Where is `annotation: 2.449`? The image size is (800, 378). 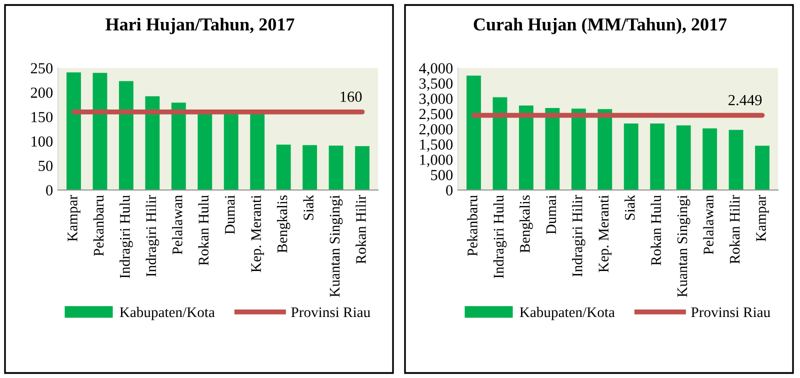 annotation: 2.449 is located at coordinates (745, 100).